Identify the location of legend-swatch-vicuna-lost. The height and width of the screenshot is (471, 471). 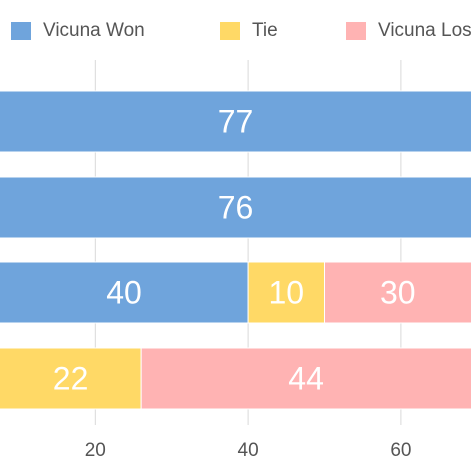
(356, 31).